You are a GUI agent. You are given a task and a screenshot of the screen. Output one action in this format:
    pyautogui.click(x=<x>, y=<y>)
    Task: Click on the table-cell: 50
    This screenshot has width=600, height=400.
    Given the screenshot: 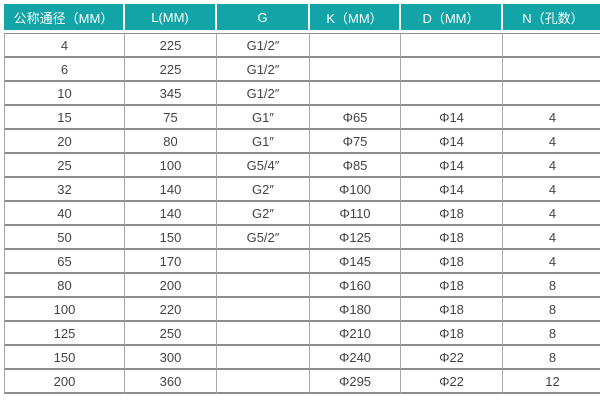 What is the action you would take?
    pyautogui.click(x=64, y=238)
    